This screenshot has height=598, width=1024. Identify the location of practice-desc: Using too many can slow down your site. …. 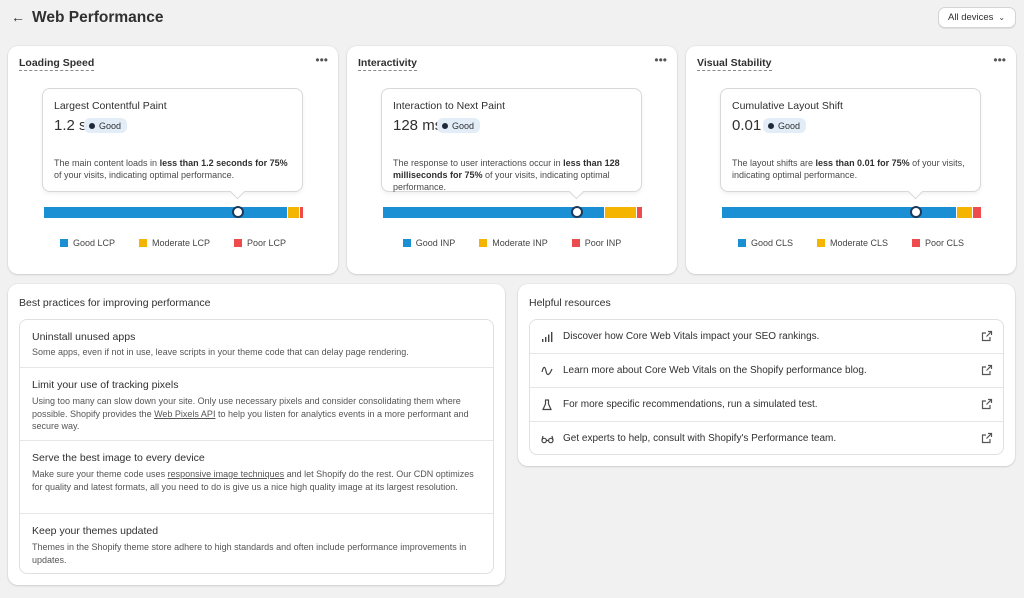
(255, 414).